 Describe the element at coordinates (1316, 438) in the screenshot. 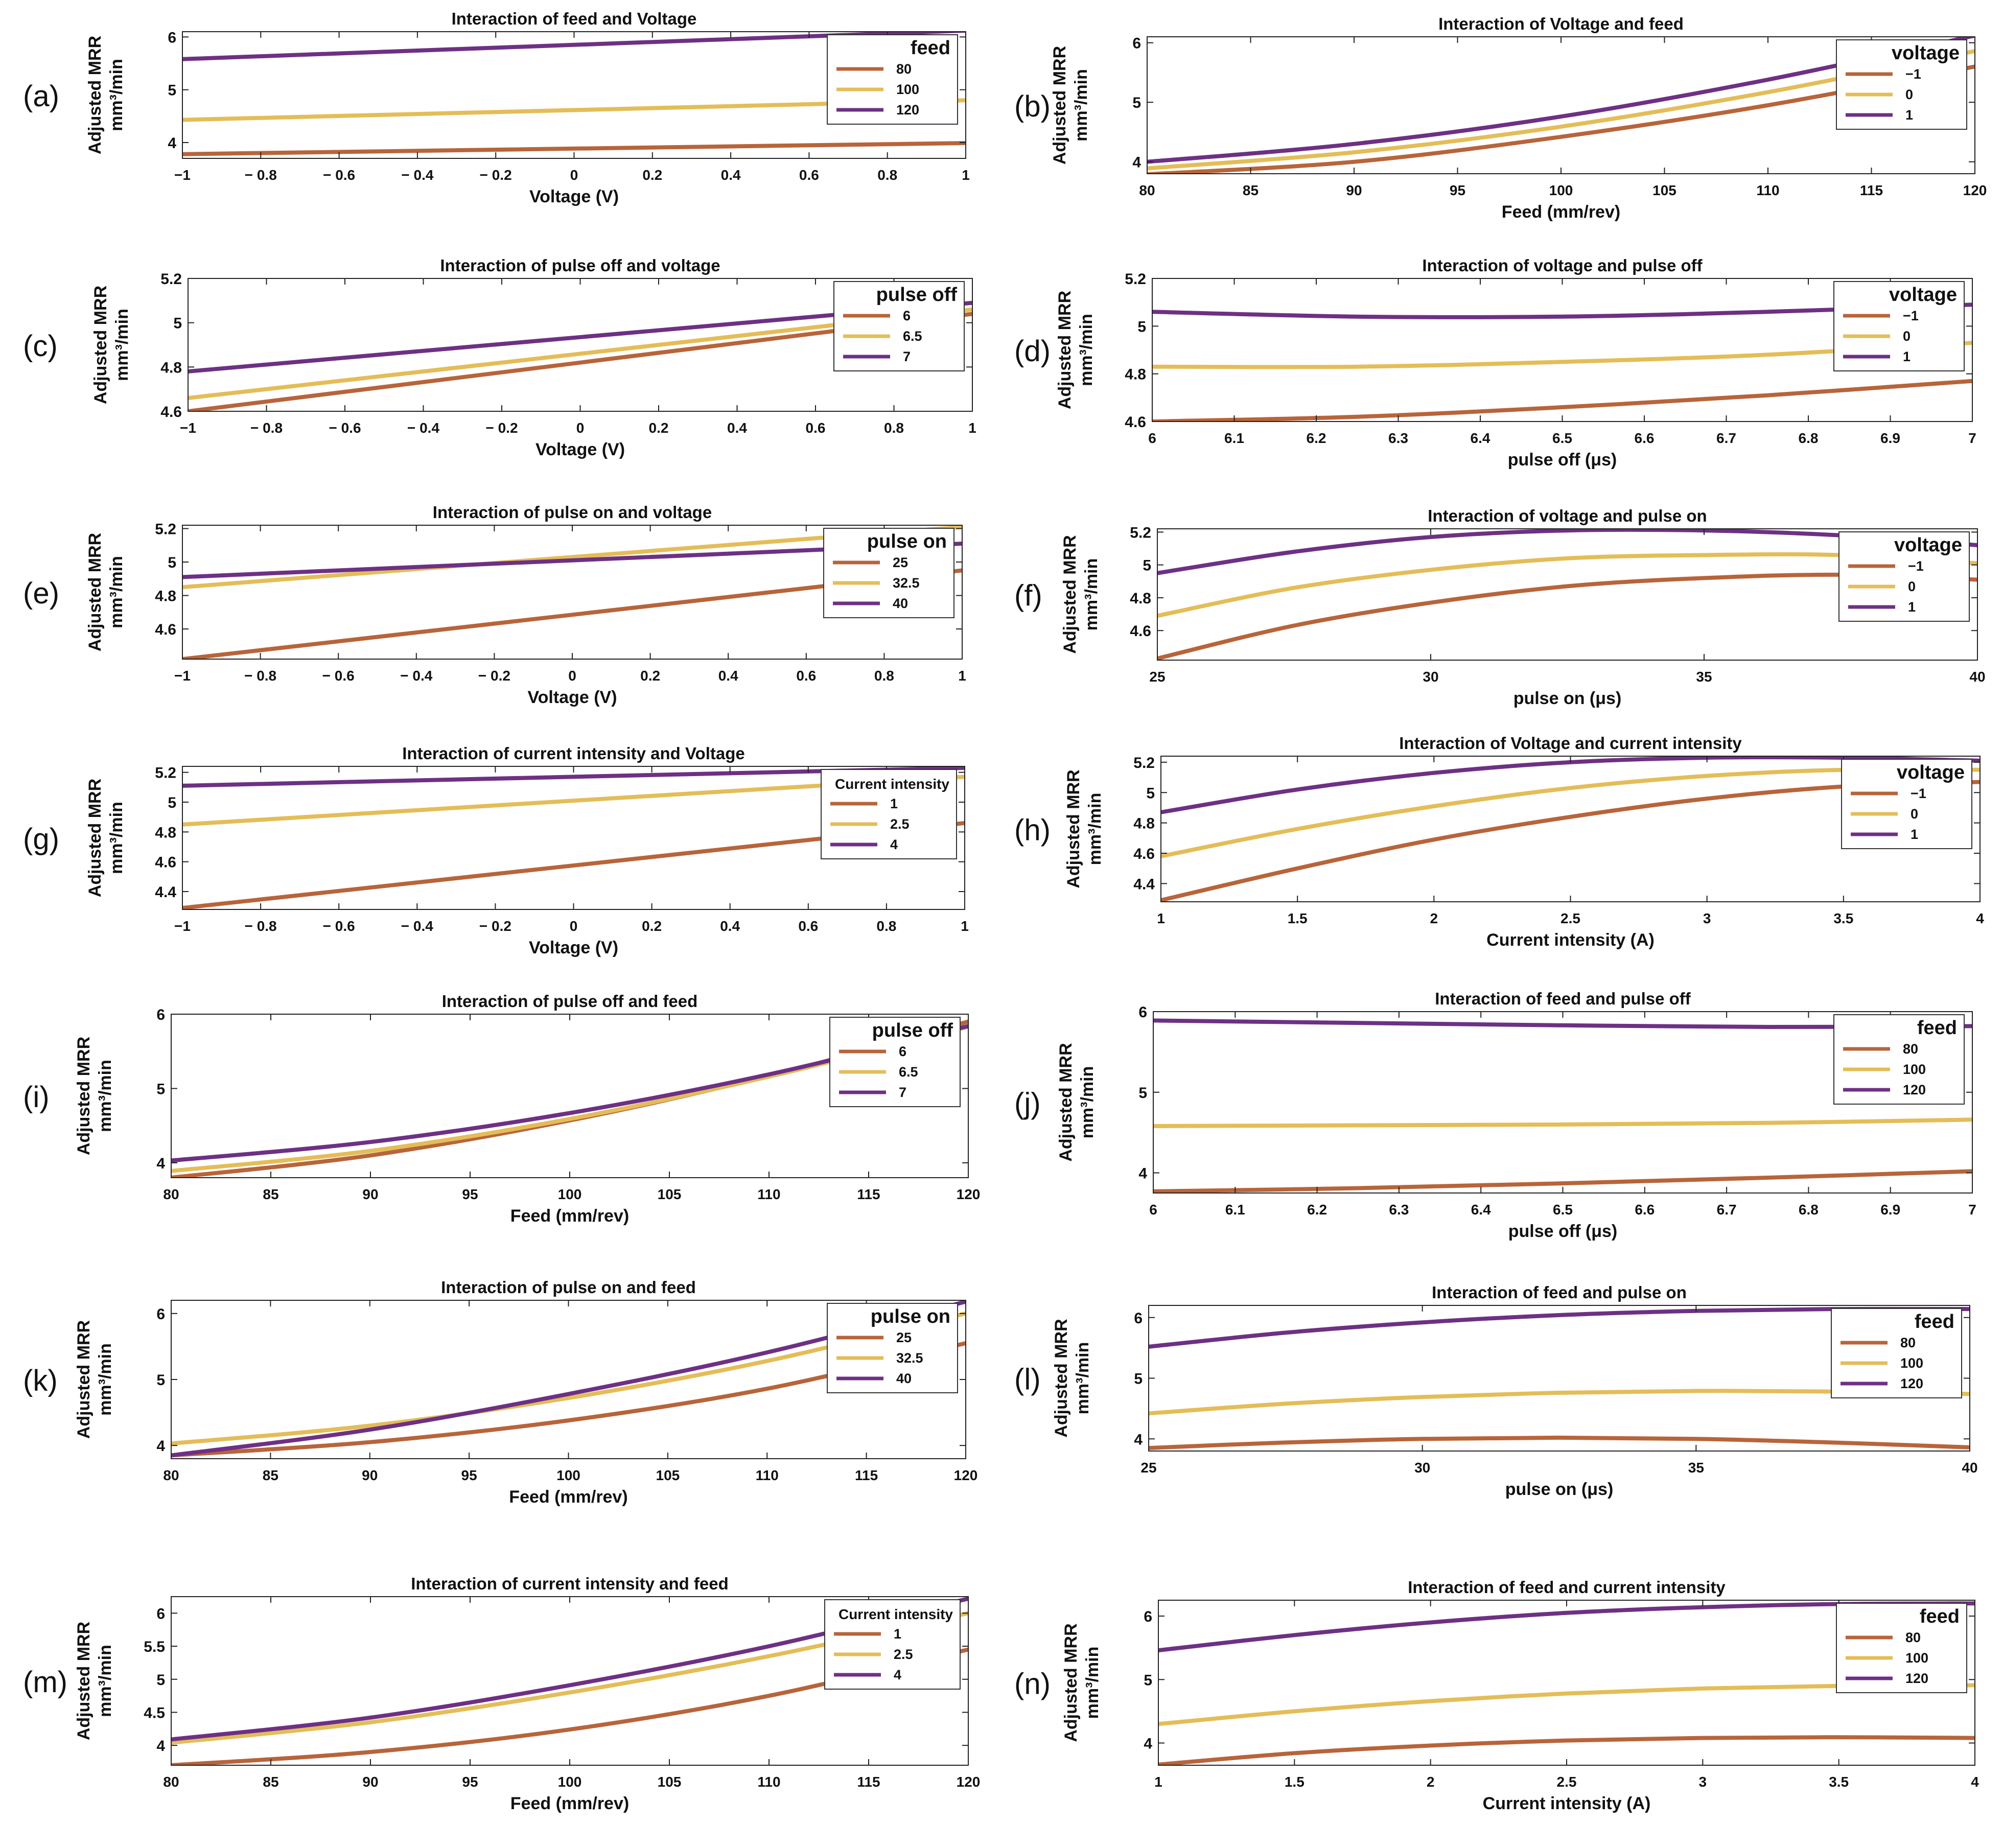

I see `x-tick-label: 6.2` at that location.